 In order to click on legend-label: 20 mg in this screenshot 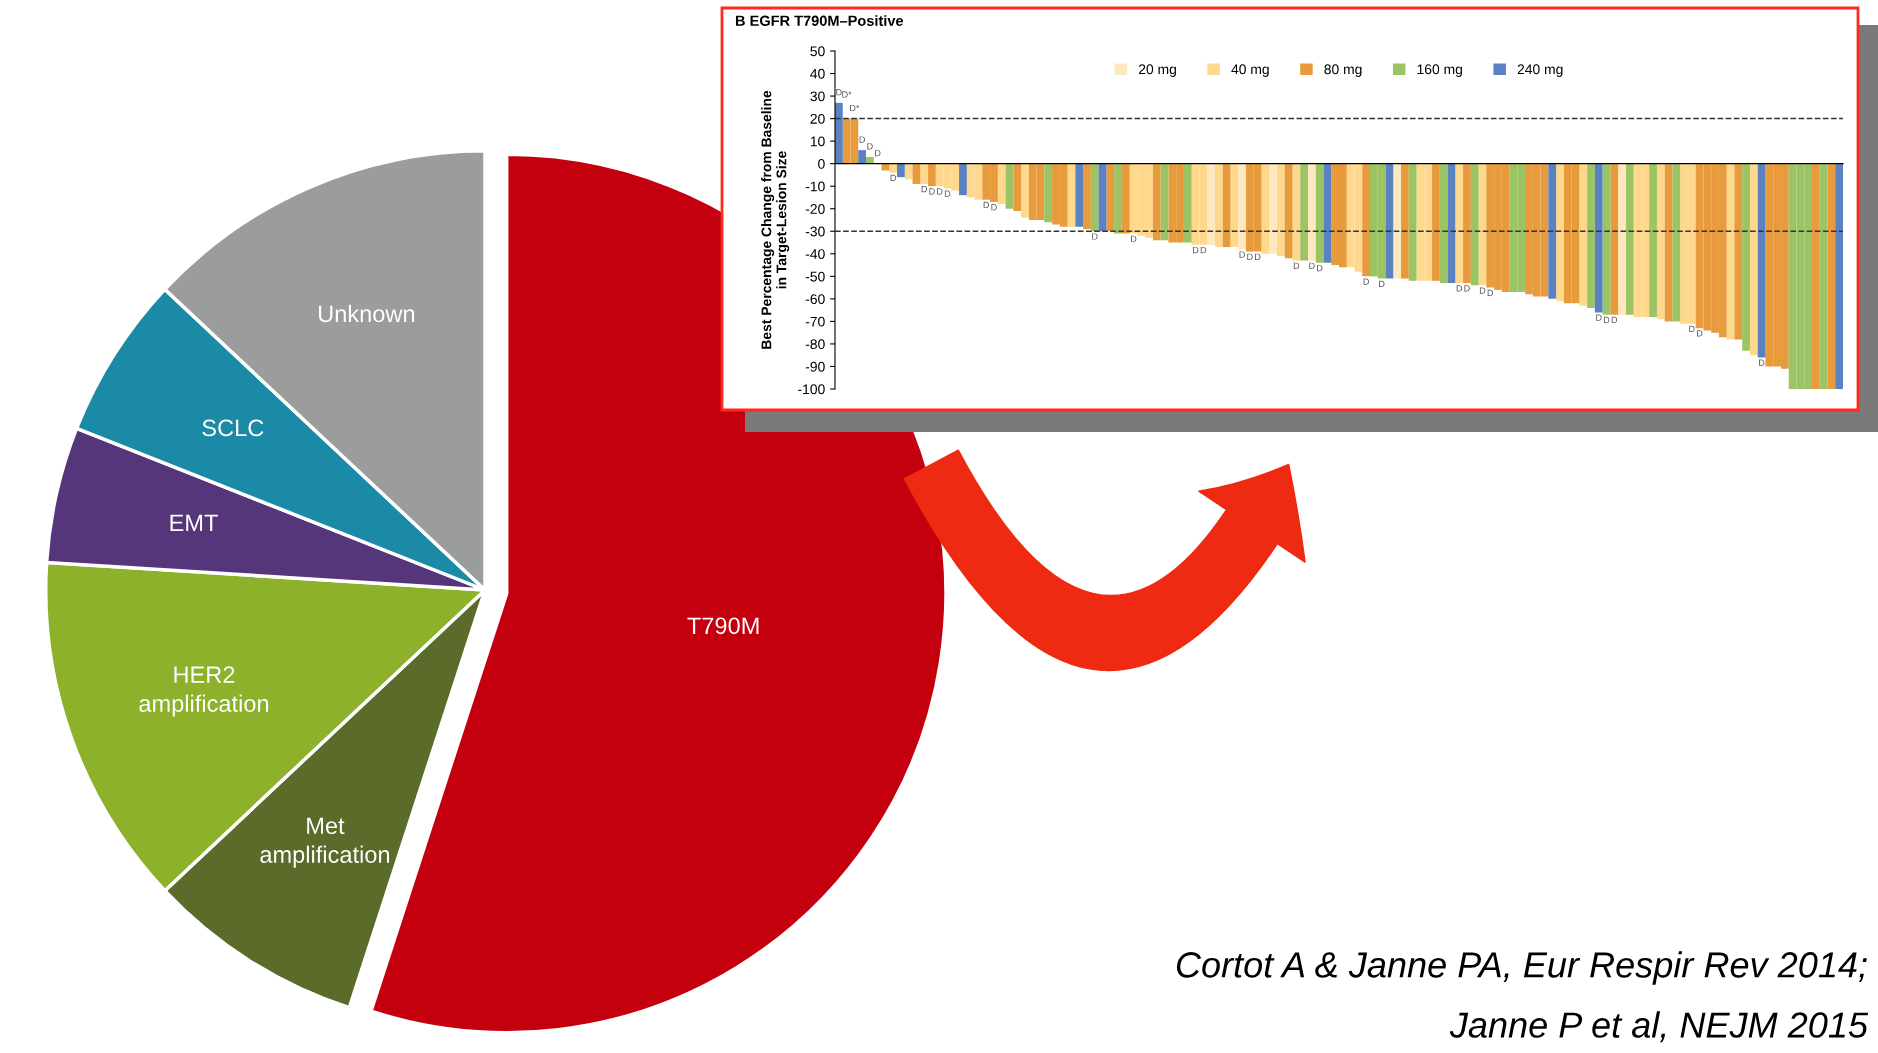, I will do `click(1157, 70)`.